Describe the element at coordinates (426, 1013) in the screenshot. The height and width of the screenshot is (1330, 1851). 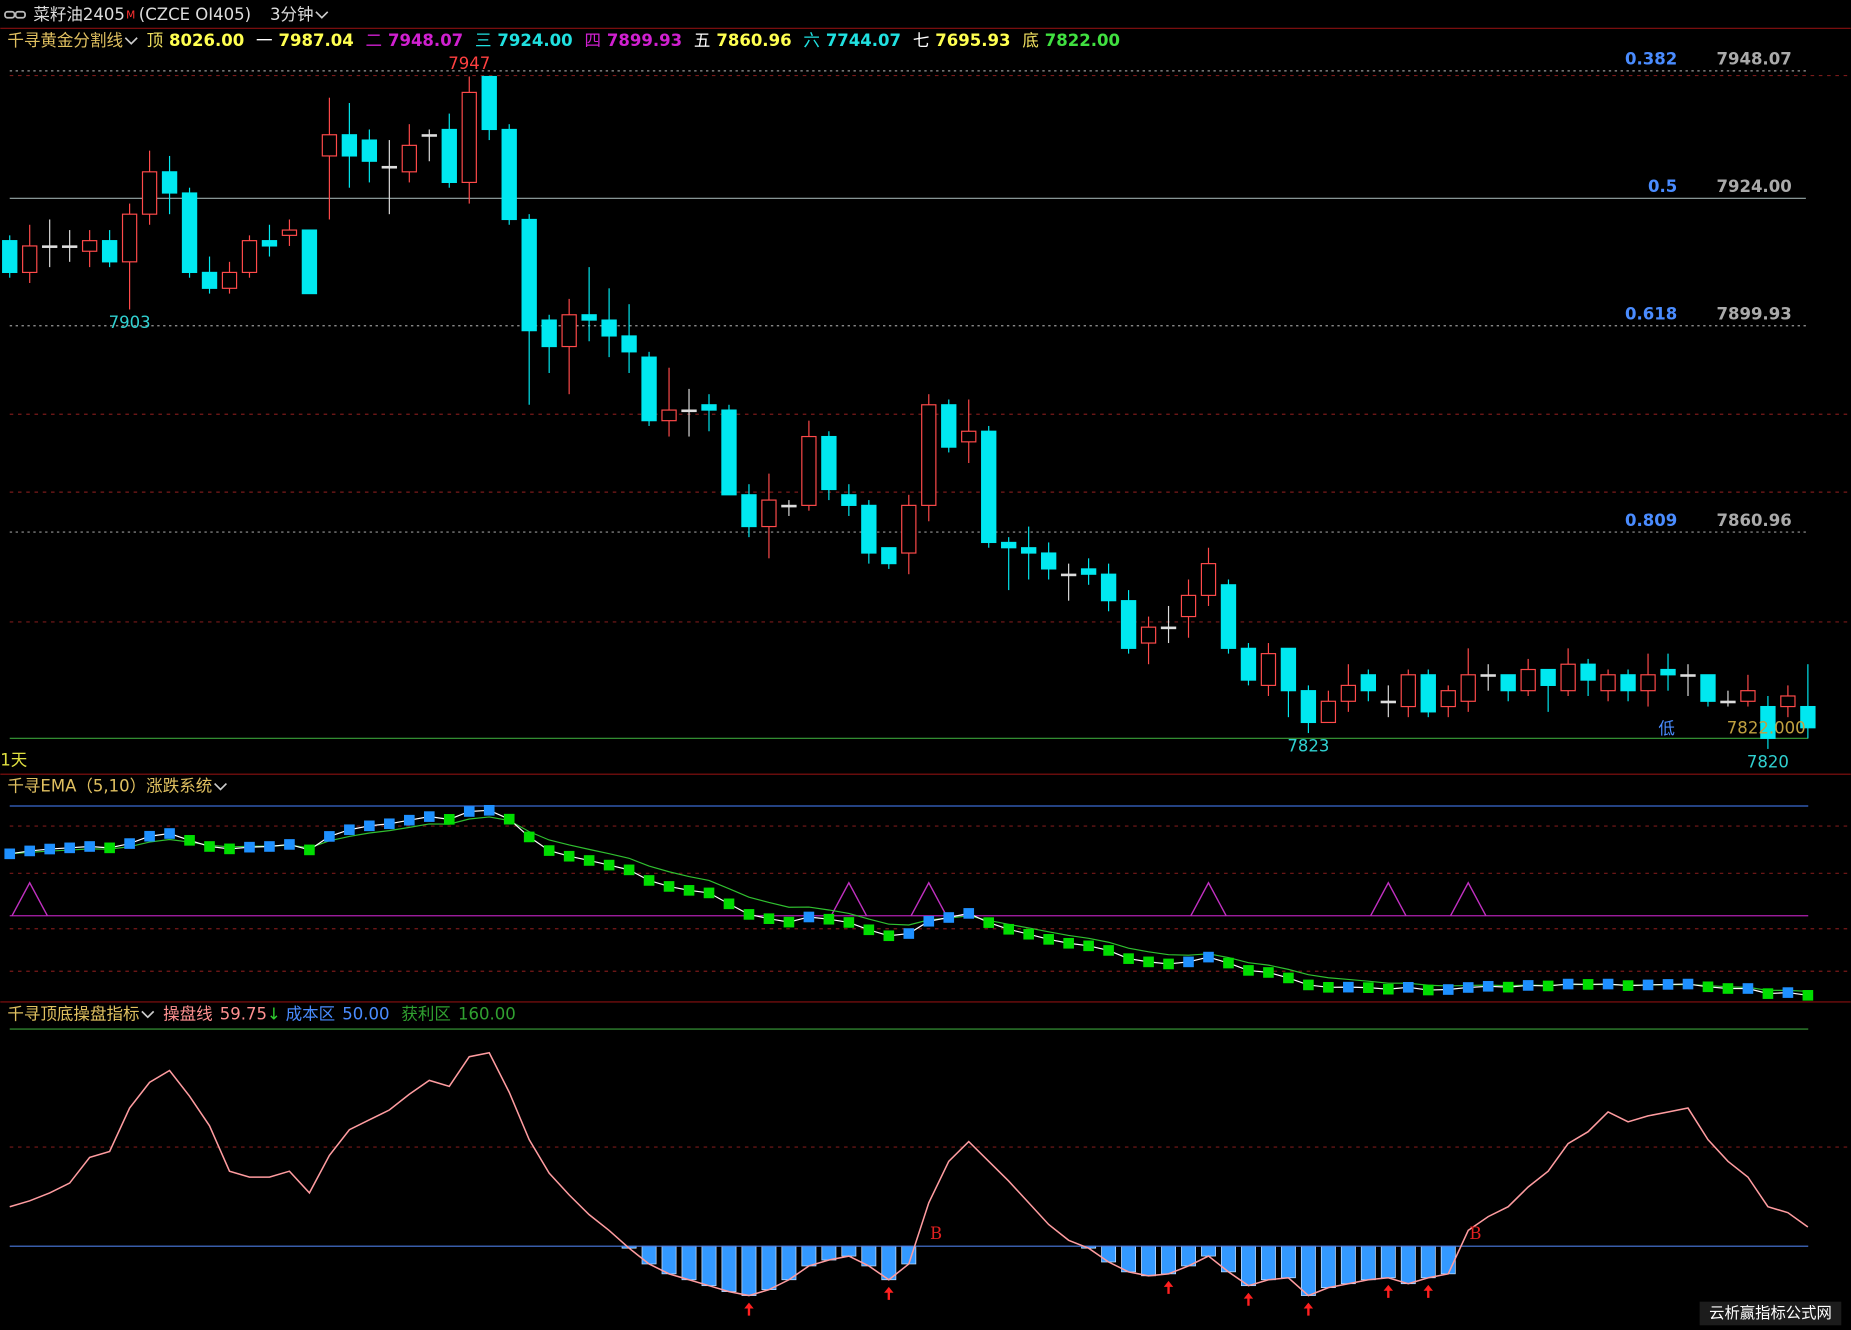
I see `profit-name: 获利区` at that location.